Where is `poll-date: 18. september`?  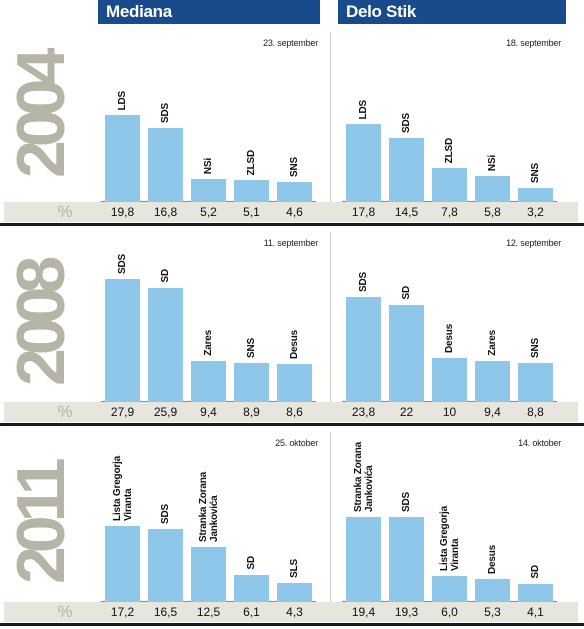 poll-date: 18. september is located at coordinates (533, 43).